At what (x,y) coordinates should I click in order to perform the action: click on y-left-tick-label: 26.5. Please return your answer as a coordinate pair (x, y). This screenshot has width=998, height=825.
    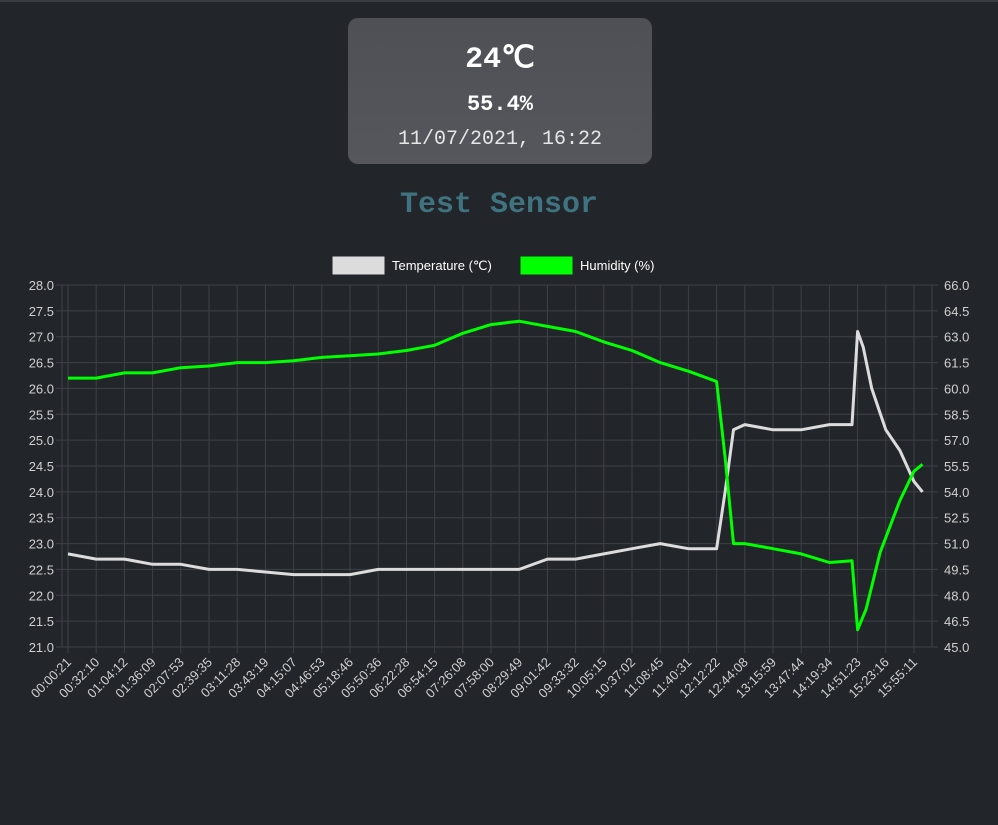
    Looking at the image, I should click on (41, 363).